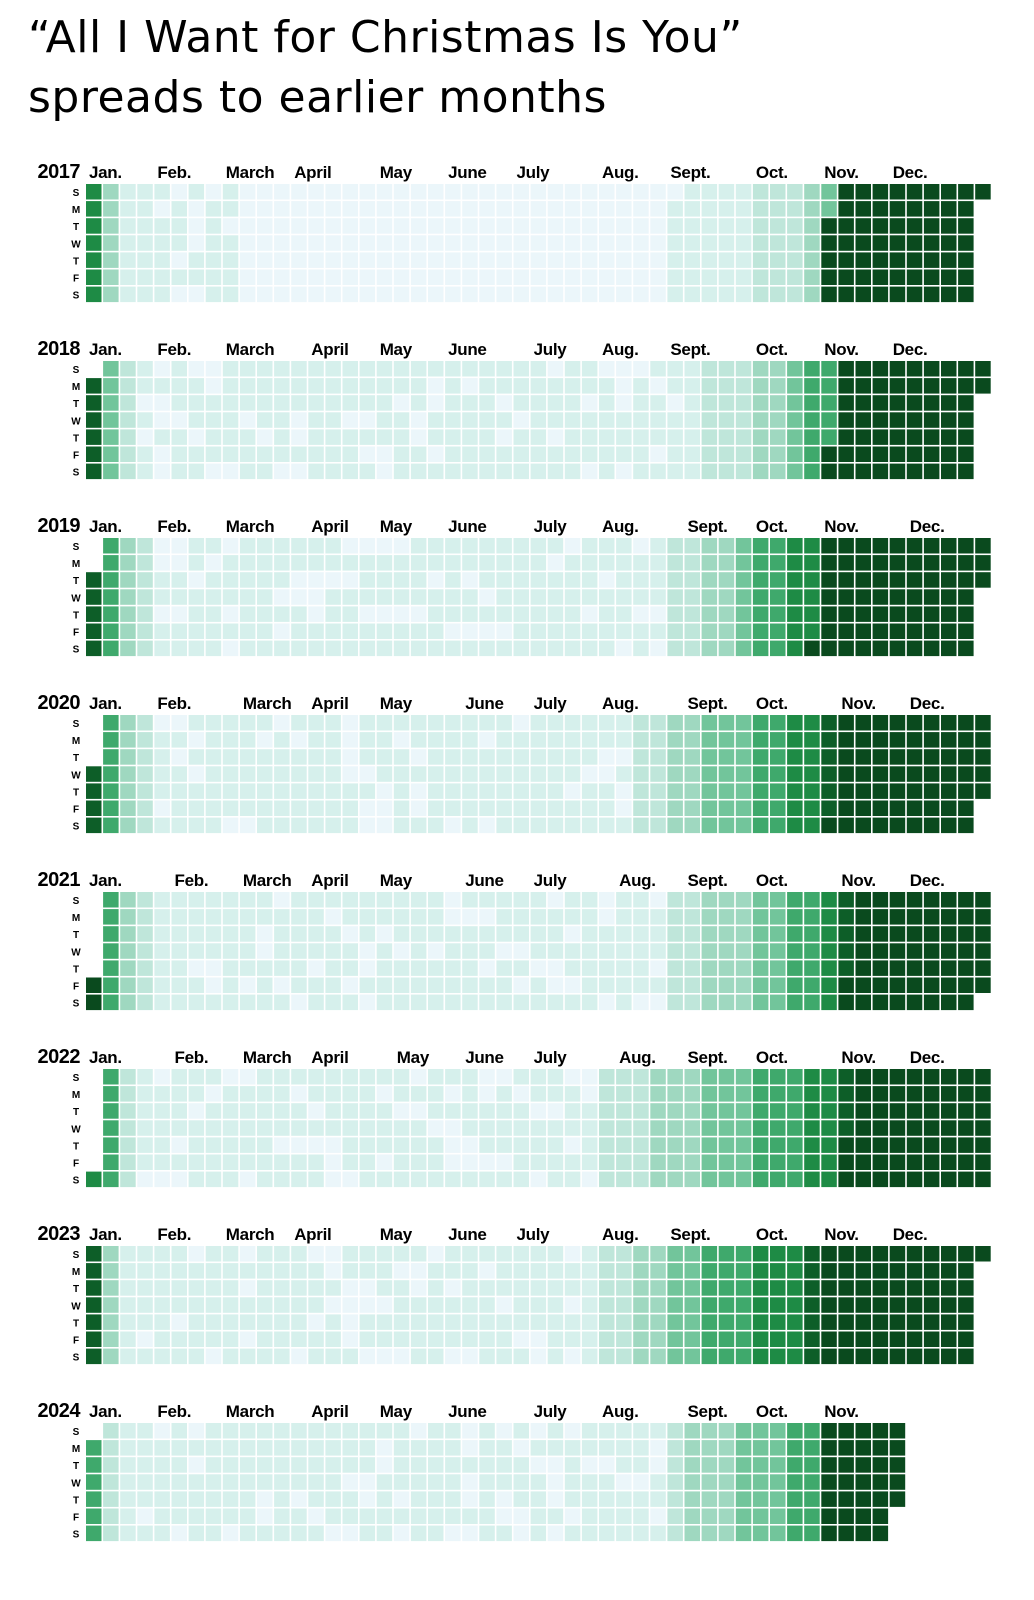  What do you see at coordinates (76, 1341) in the screenshot?
I see `day-label: F` at bounding box center [76, 1341].